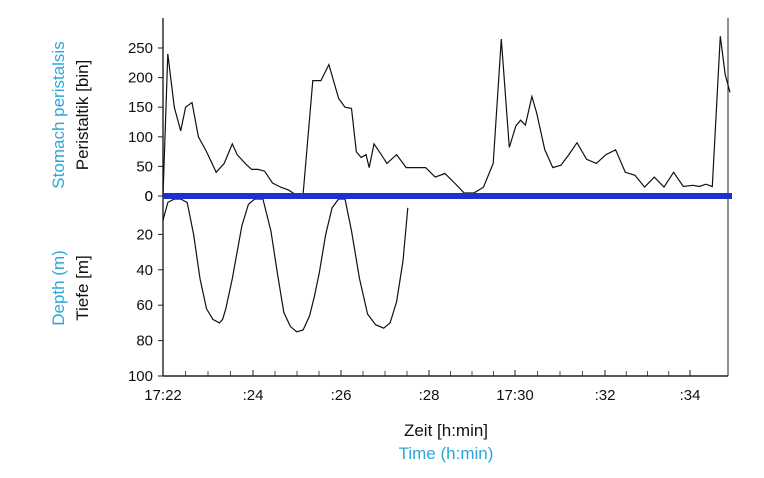  What do you see at coordinates (605, 395) in the screenshot?
I see `x-tick-label: :32` at bounding box center [605, 395].